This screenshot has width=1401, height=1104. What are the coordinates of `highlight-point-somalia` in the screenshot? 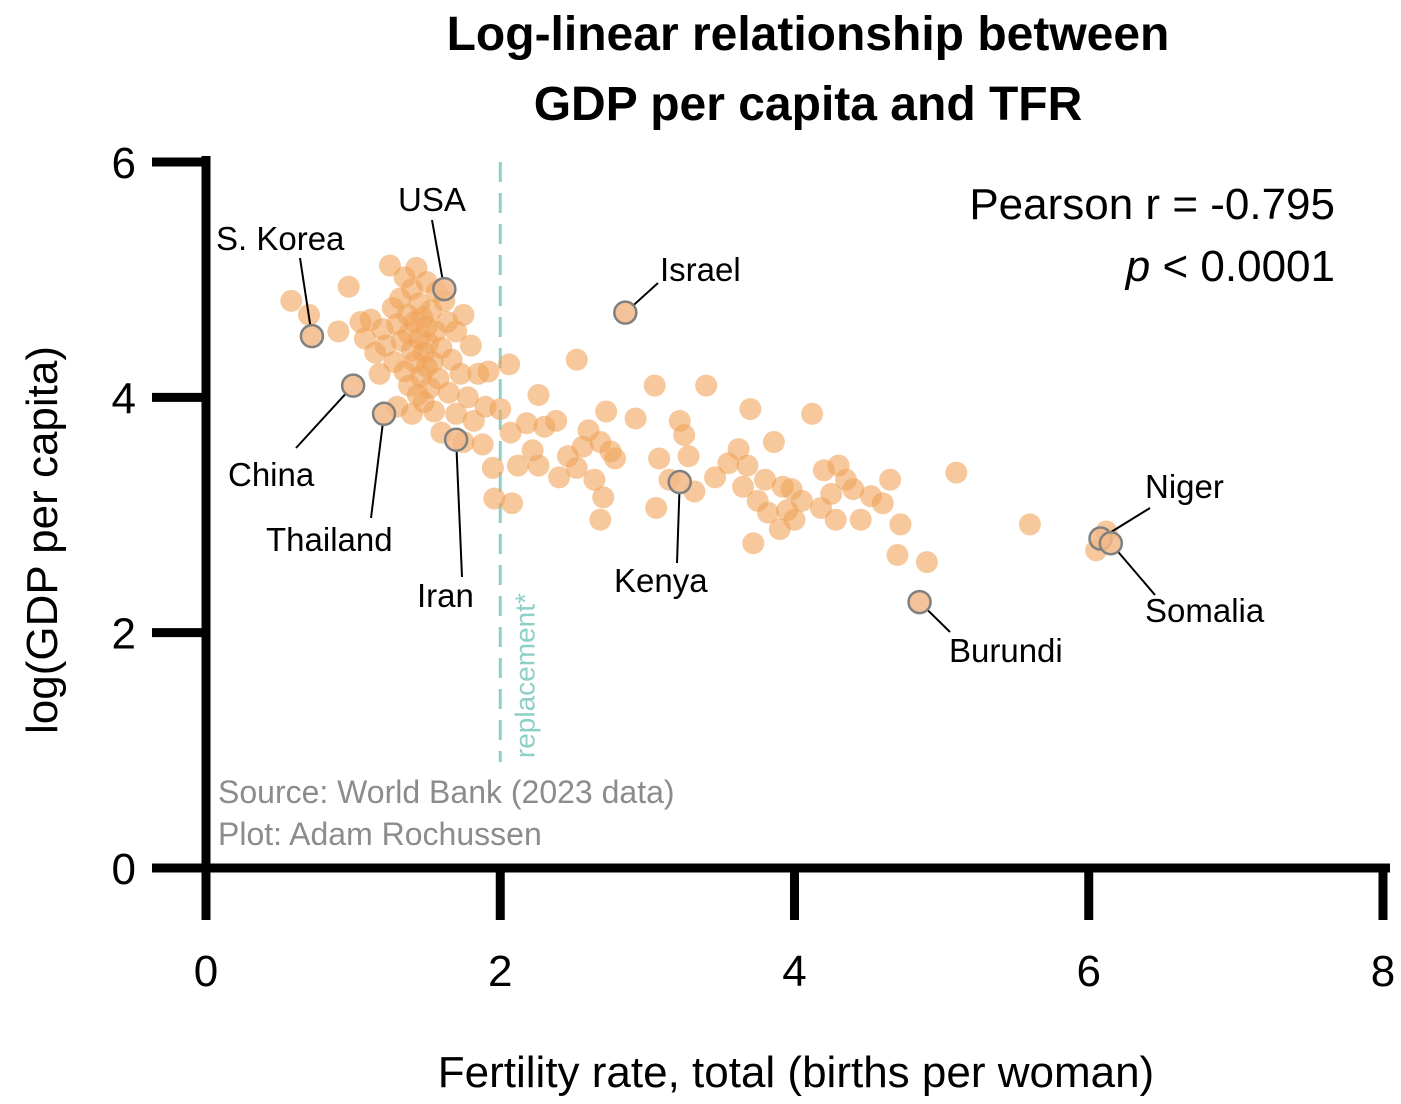 It's located at (1111, 543).